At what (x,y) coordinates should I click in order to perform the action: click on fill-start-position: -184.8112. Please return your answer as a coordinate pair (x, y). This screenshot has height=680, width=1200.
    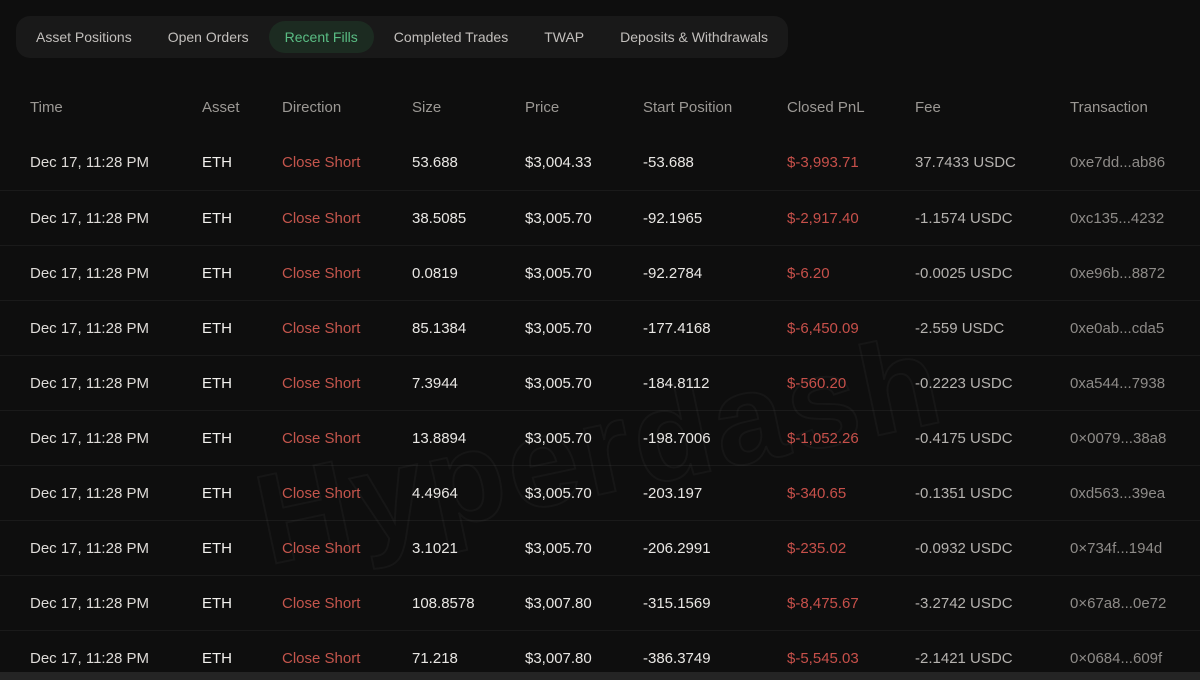
    Looking at the image, I should click on (676, 383).